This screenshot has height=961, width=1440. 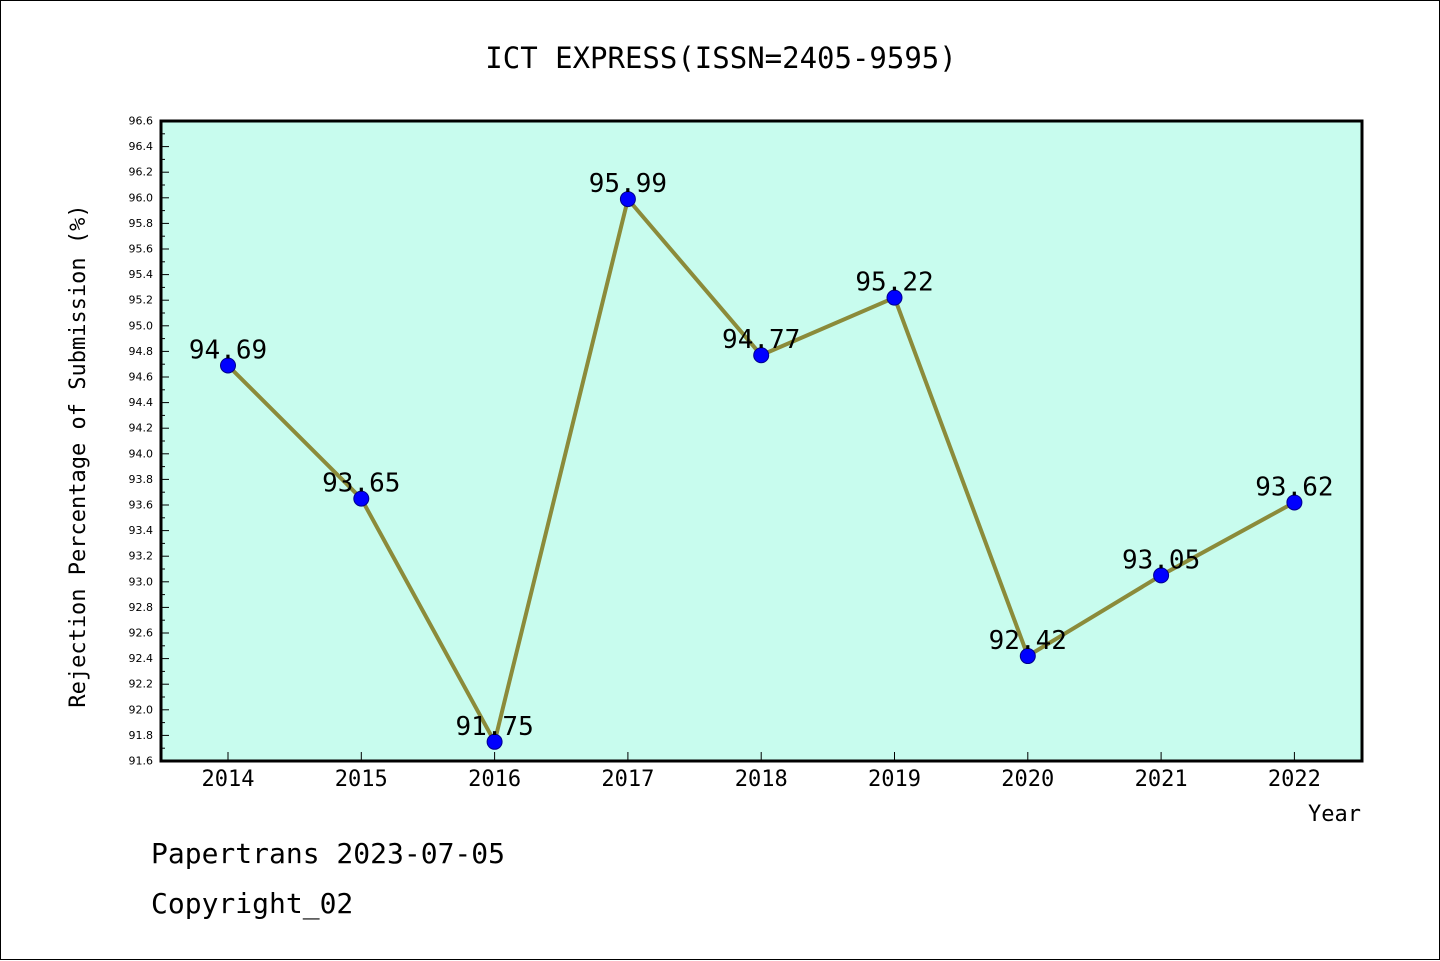 What do you see at coordinates (141, 172) in the screenshot?
I see `y-tick-label: 96.2` at bounding box center [141, 172].